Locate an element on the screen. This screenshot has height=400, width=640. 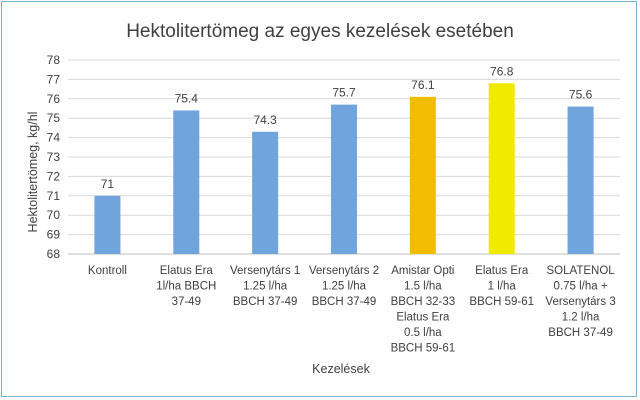
category-label-line: Versenytárs 3 is located at coordinates (580, 302).